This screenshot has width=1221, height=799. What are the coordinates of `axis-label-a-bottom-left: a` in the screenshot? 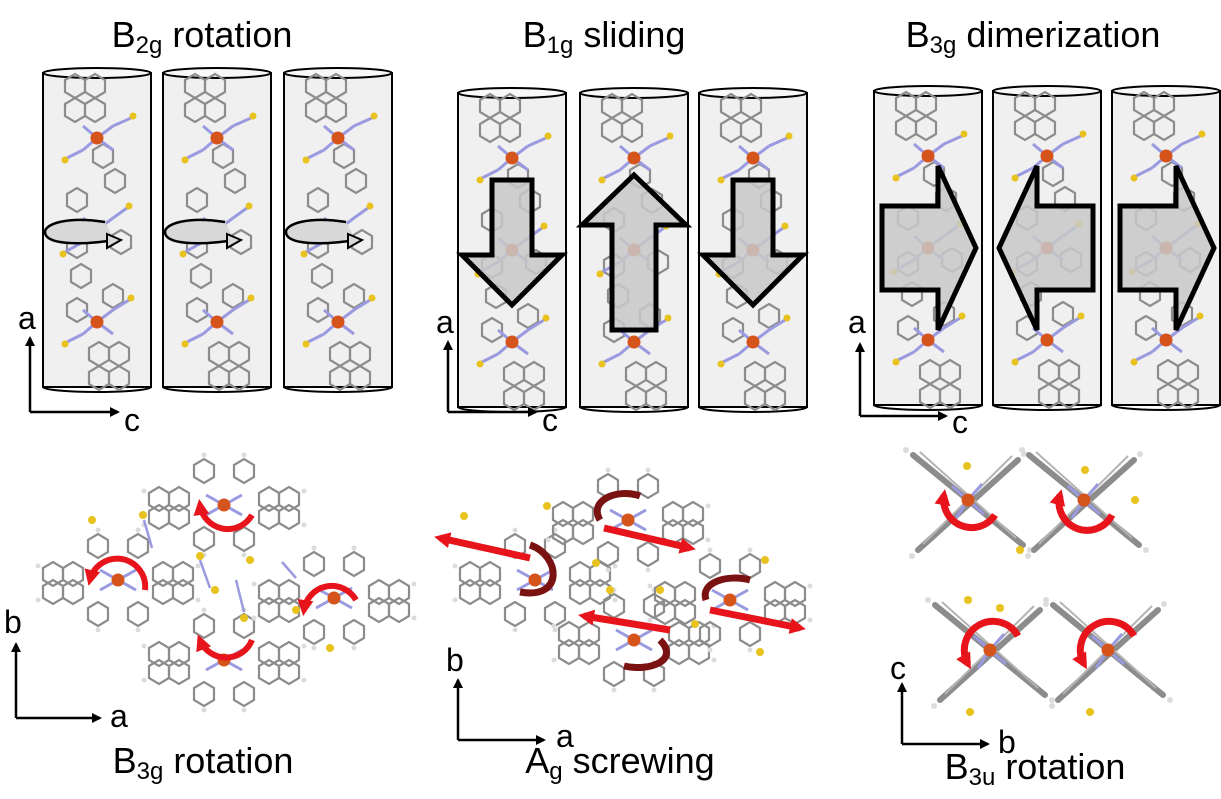 It's located at (119, 716).